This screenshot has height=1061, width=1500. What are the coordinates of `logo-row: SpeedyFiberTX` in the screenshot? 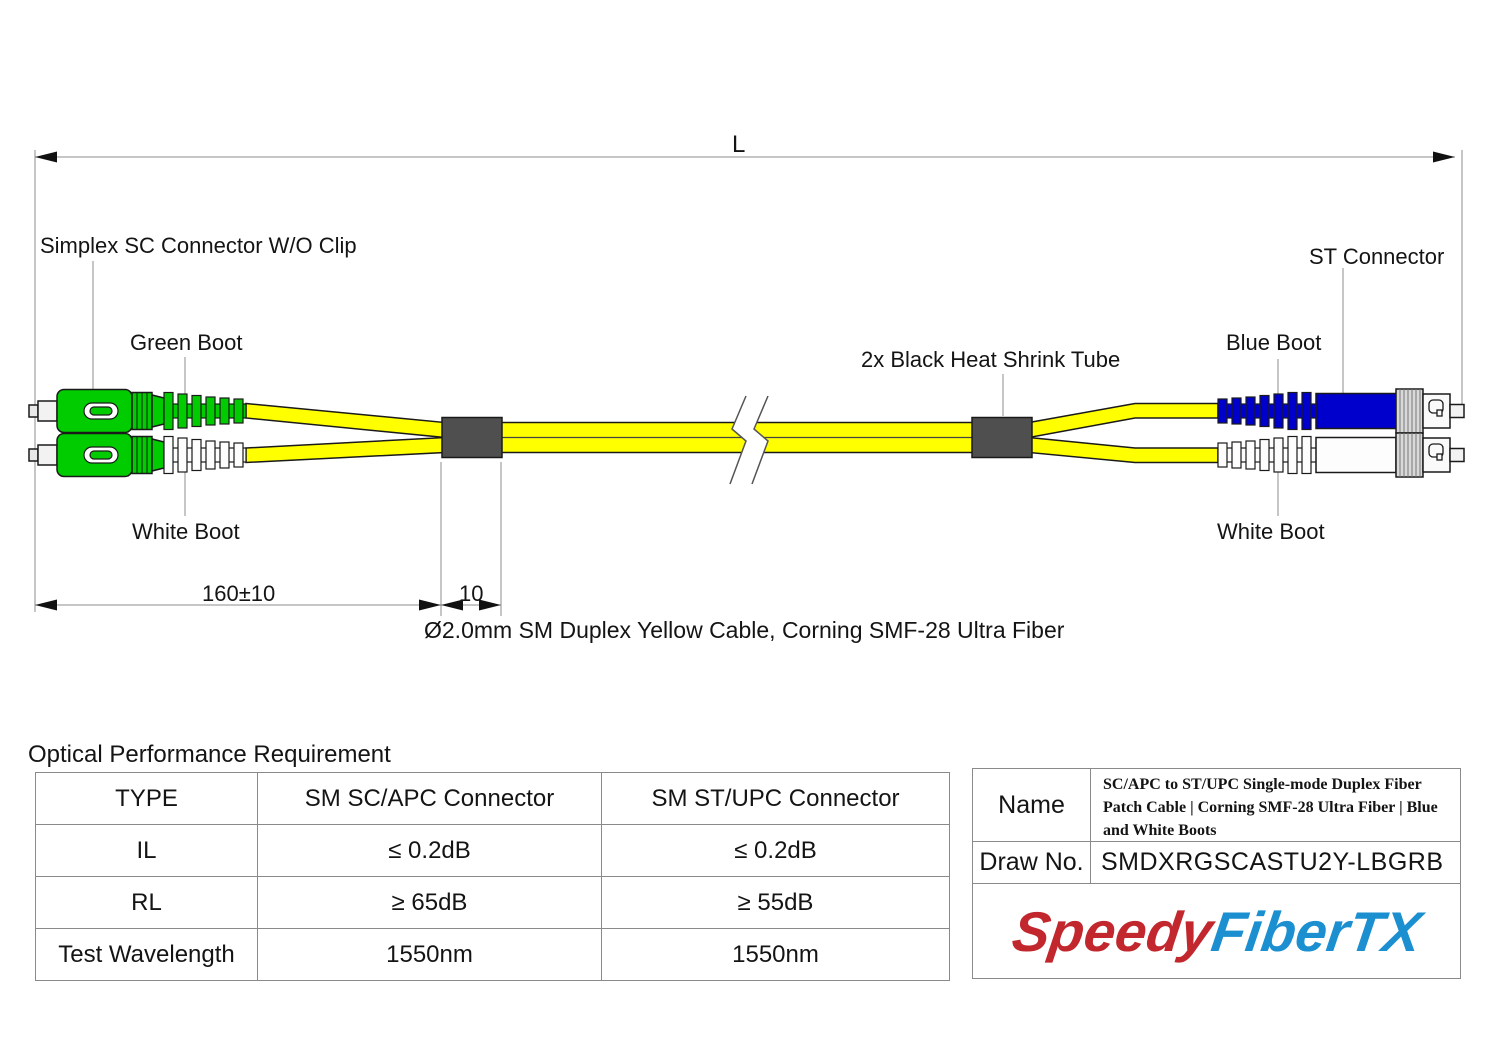 It's located at (1216, 931).